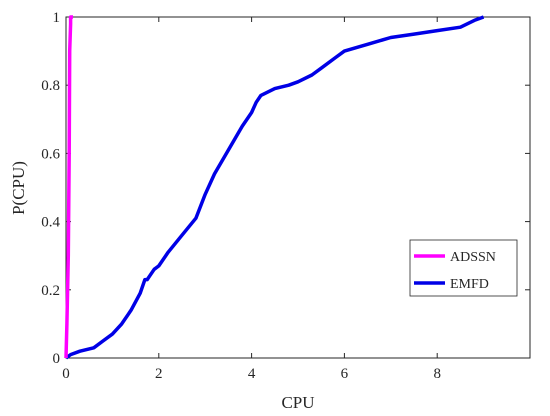 This screenshot has width=550, height=416. I want to click on y-tick-label: 0.8, so click(50, 86).